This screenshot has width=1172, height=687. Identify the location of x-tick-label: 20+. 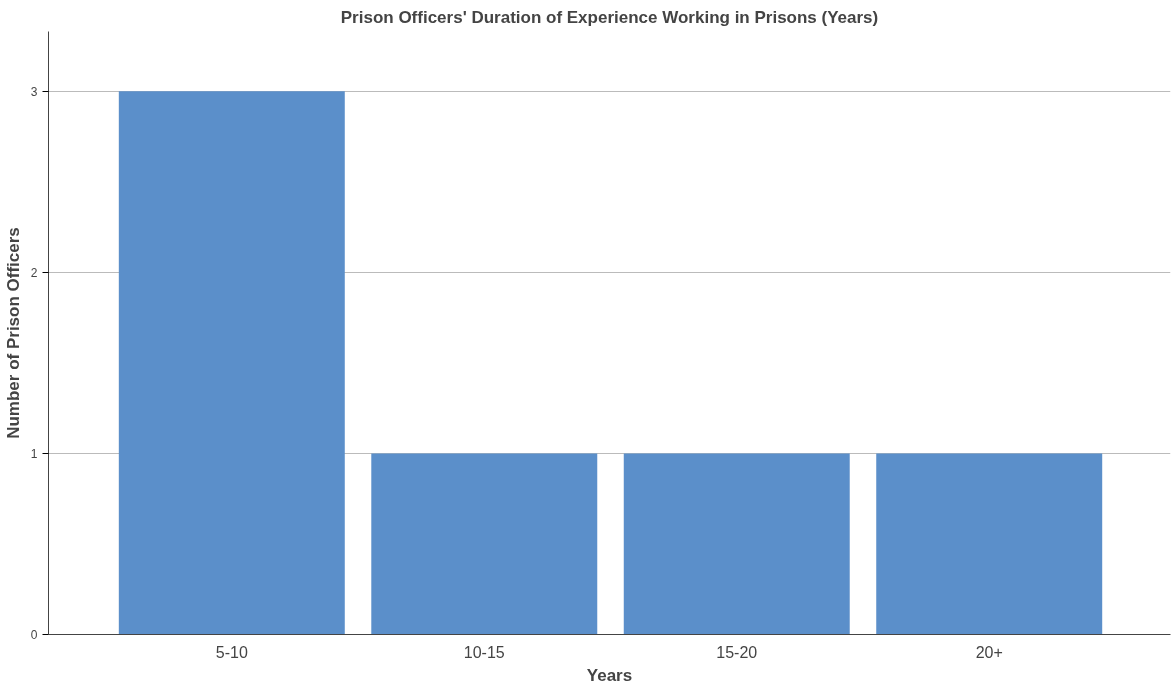
(989, 652).